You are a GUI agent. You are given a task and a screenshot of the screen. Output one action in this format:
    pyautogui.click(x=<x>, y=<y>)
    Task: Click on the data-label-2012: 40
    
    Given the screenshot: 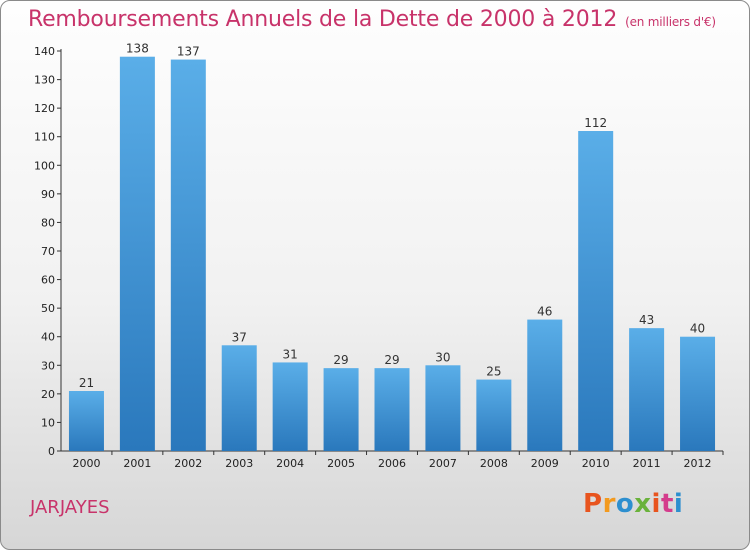 What is the action you would take?
    pyautogui.click(x=697, y=329)
    